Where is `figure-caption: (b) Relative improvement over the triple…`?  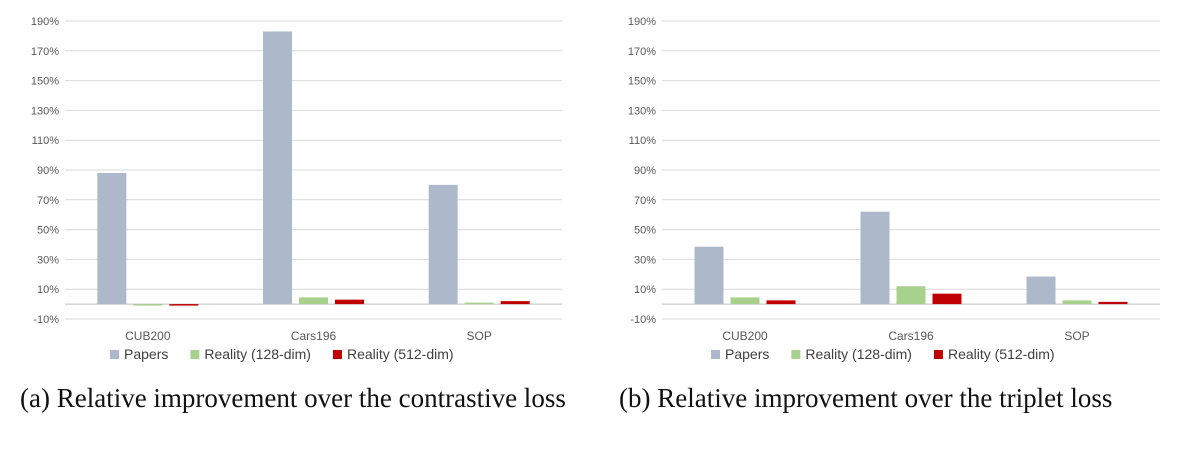
figure-caption: (b) Relative improvement over the triple… is located at coordinates (866, 398).